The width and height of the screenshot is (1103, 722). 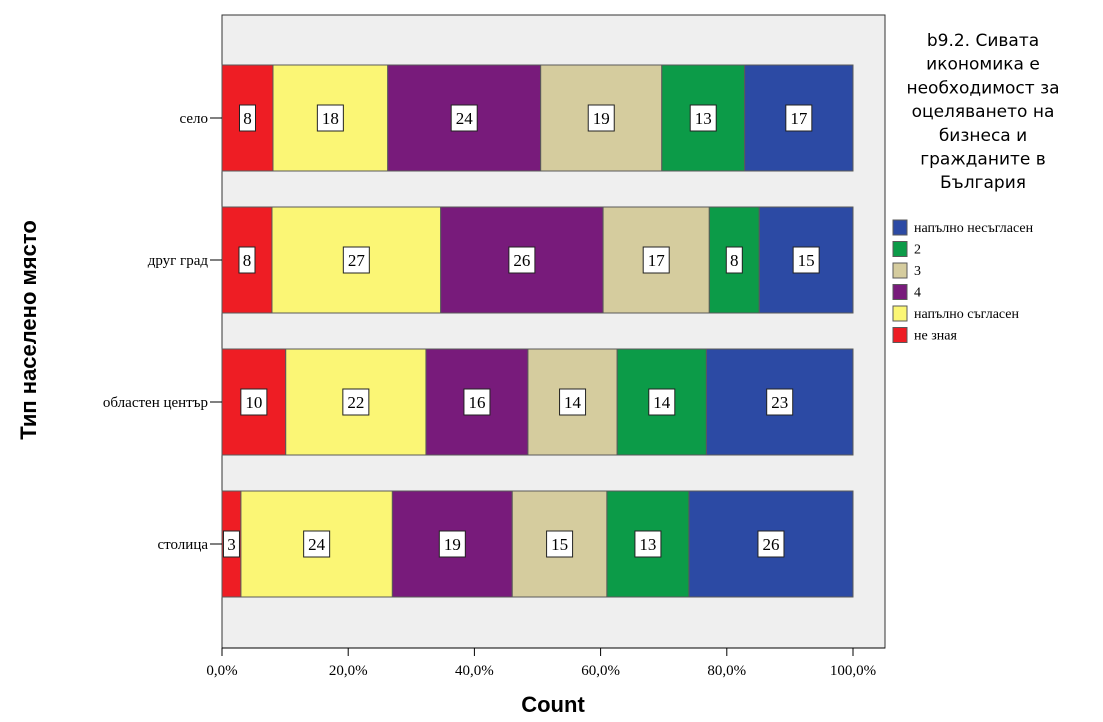 I want to click on y-category-label: столица, so click(x=182, y=545).